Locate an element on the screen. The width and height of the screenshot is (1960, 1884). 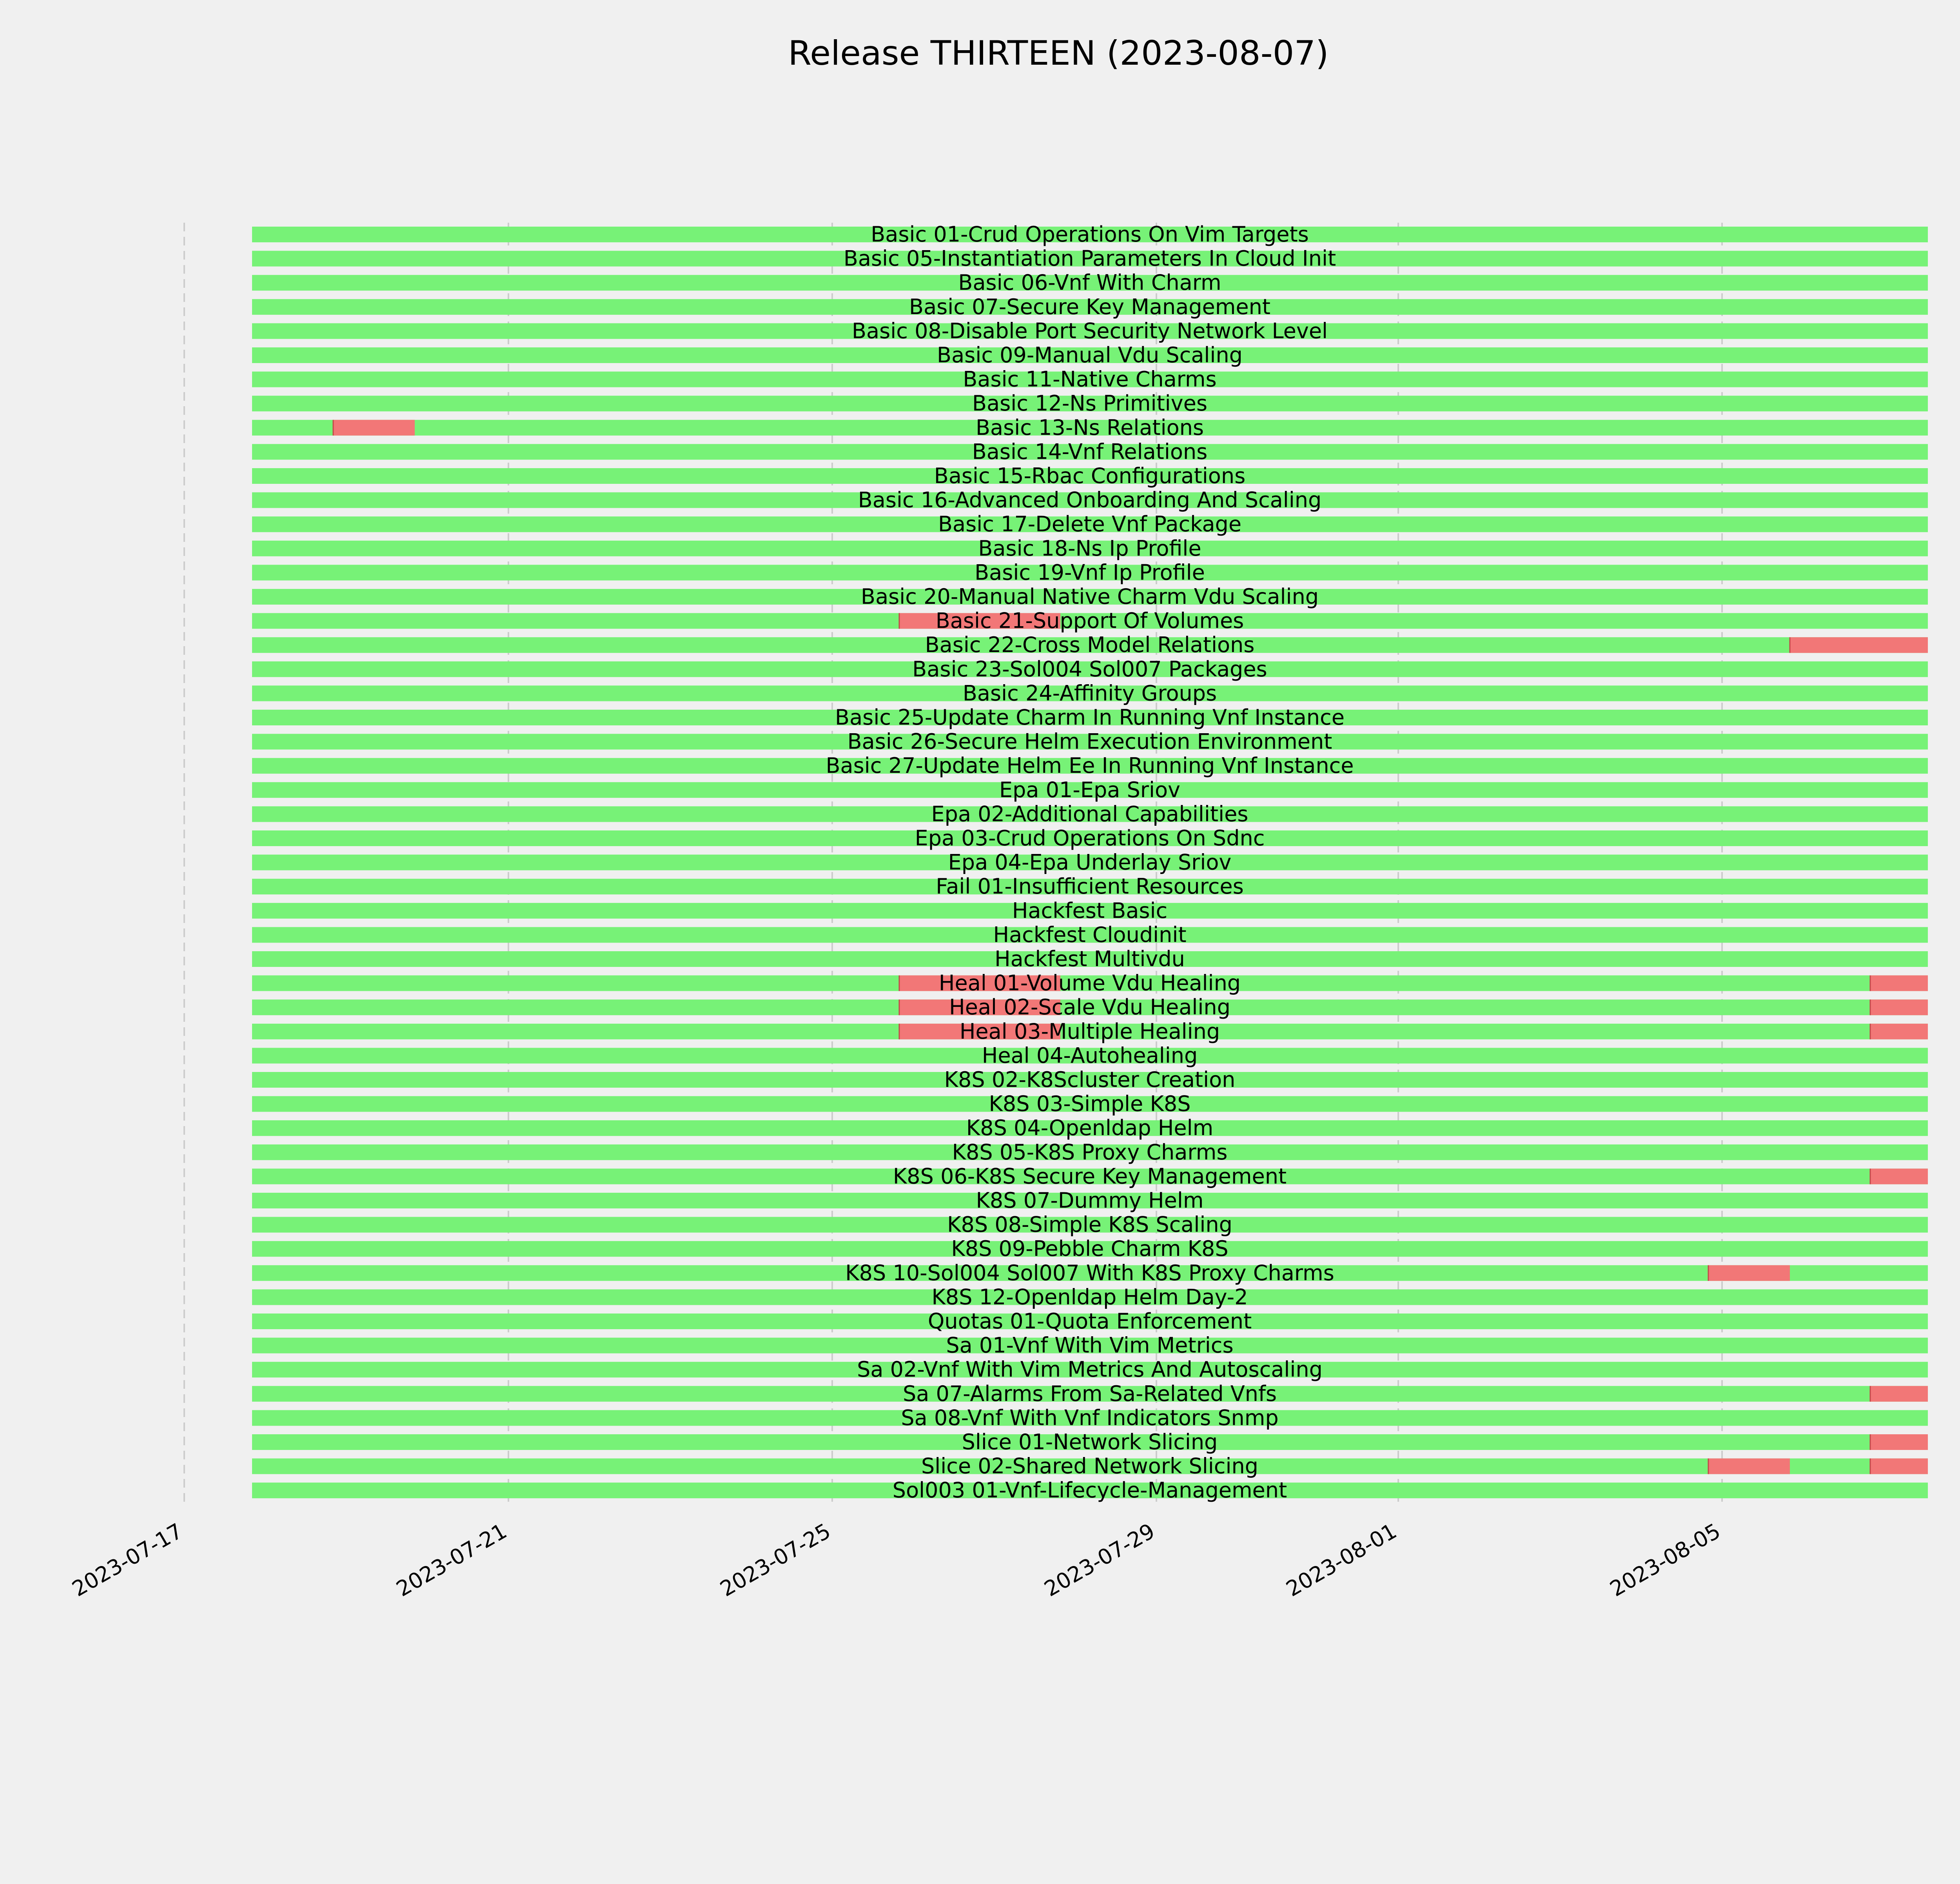
row-label: Basic 16-Advanced Onboarding And Scaling is located at coordinates (1090, 500).